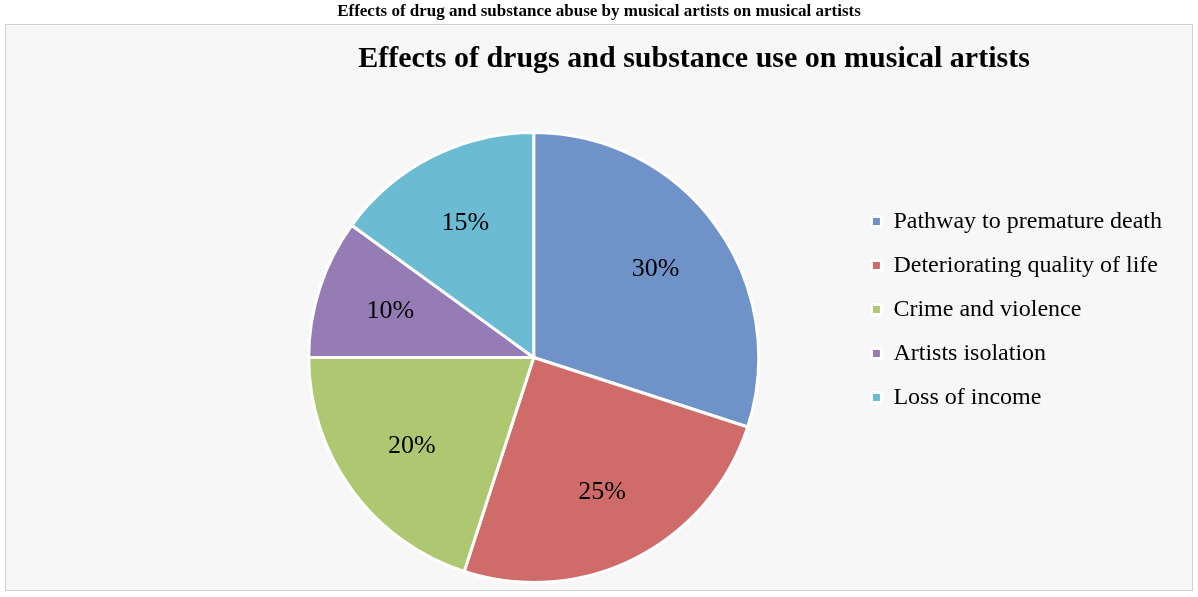 The width and height of the screenshot is (1198, 597). I want to click on legend-label: Pathway to premature death, so click(1028, 219).